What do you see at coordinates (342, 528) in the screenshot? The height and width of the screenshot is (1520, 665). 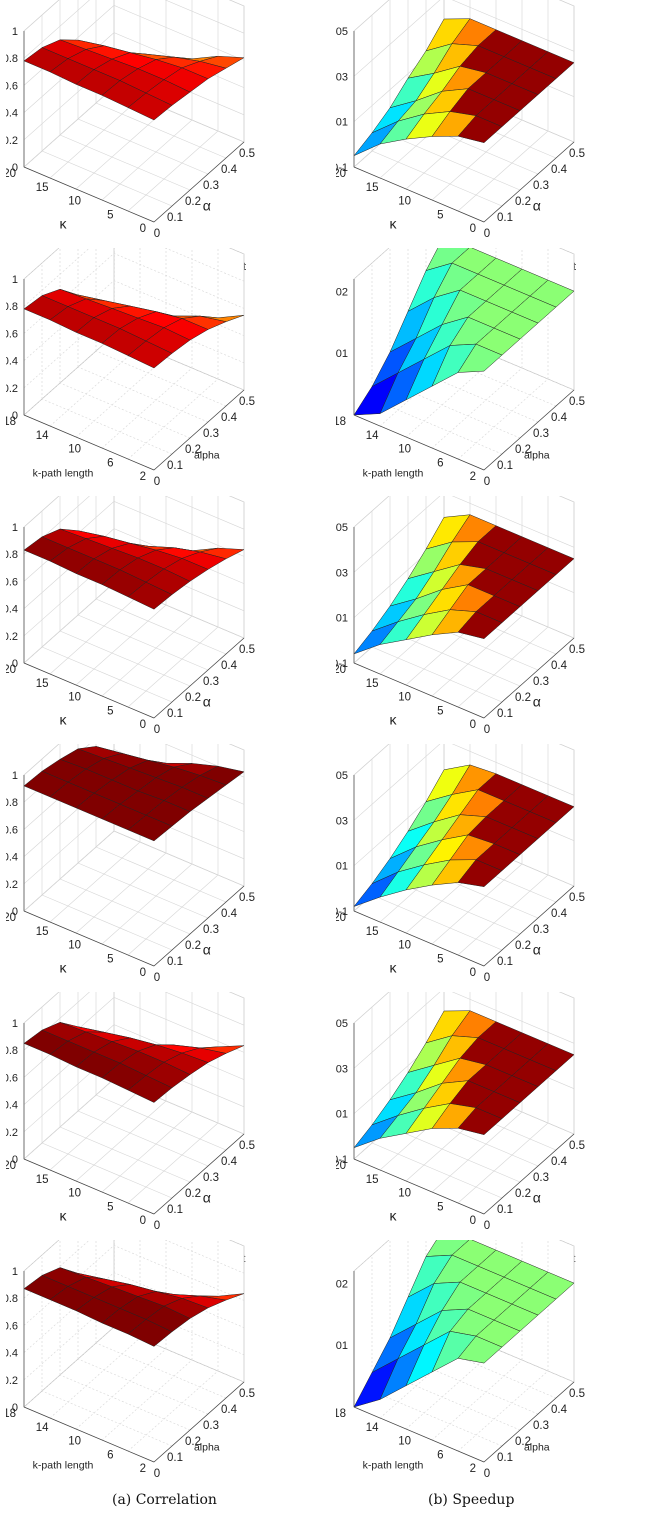 I see `z-tick-label: 10⁵` at bounding box center [342, 528].